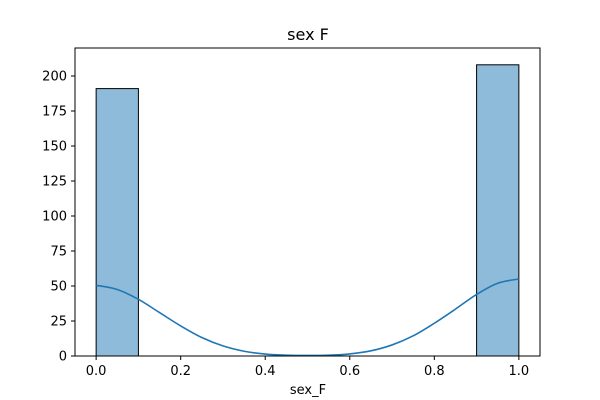 This screenshot has width=600, height=400. I want to click on y-tick-label: 25, so click(58, 322).